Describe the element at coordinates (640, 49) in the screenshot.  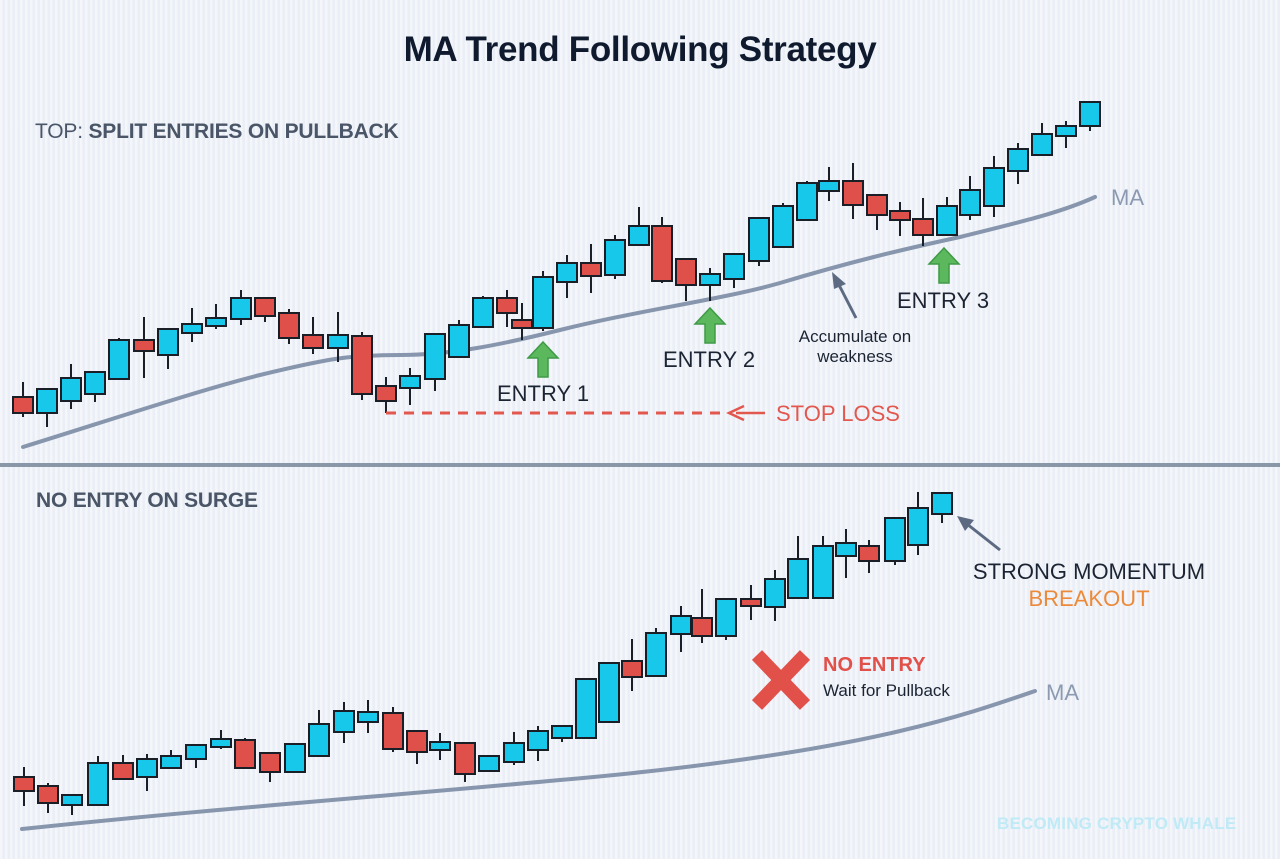
I see `chart-title: MA Trend Following Strategy` at that location.